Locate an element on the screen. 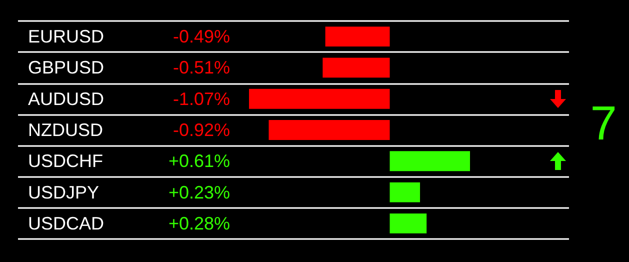 This screenshot has width=629, height=262. data-label: -0.49% is located at coordinates (201, 36).